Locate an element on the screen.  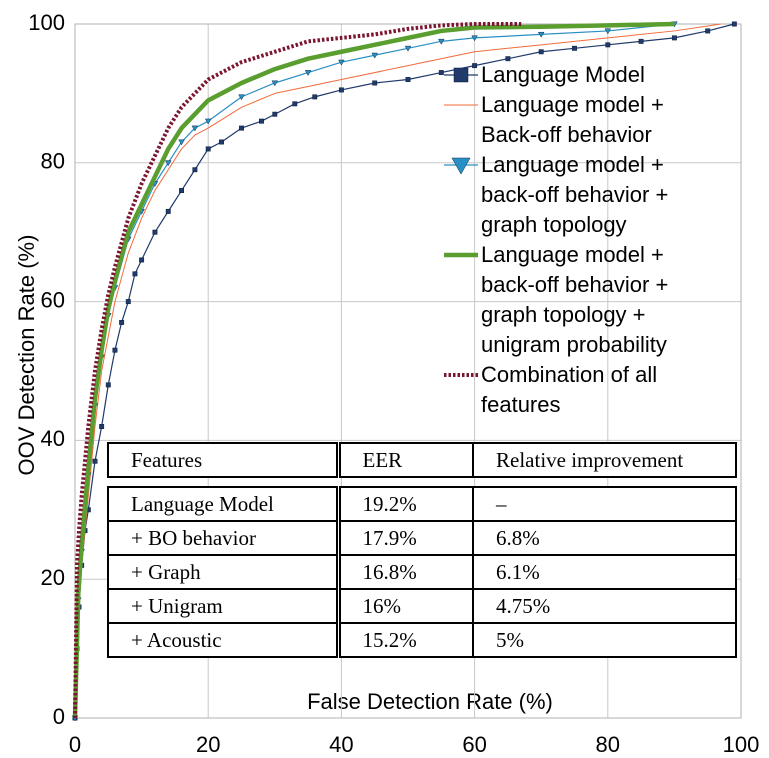
x-tick-label: 0 is located at coordinates (75, 744).